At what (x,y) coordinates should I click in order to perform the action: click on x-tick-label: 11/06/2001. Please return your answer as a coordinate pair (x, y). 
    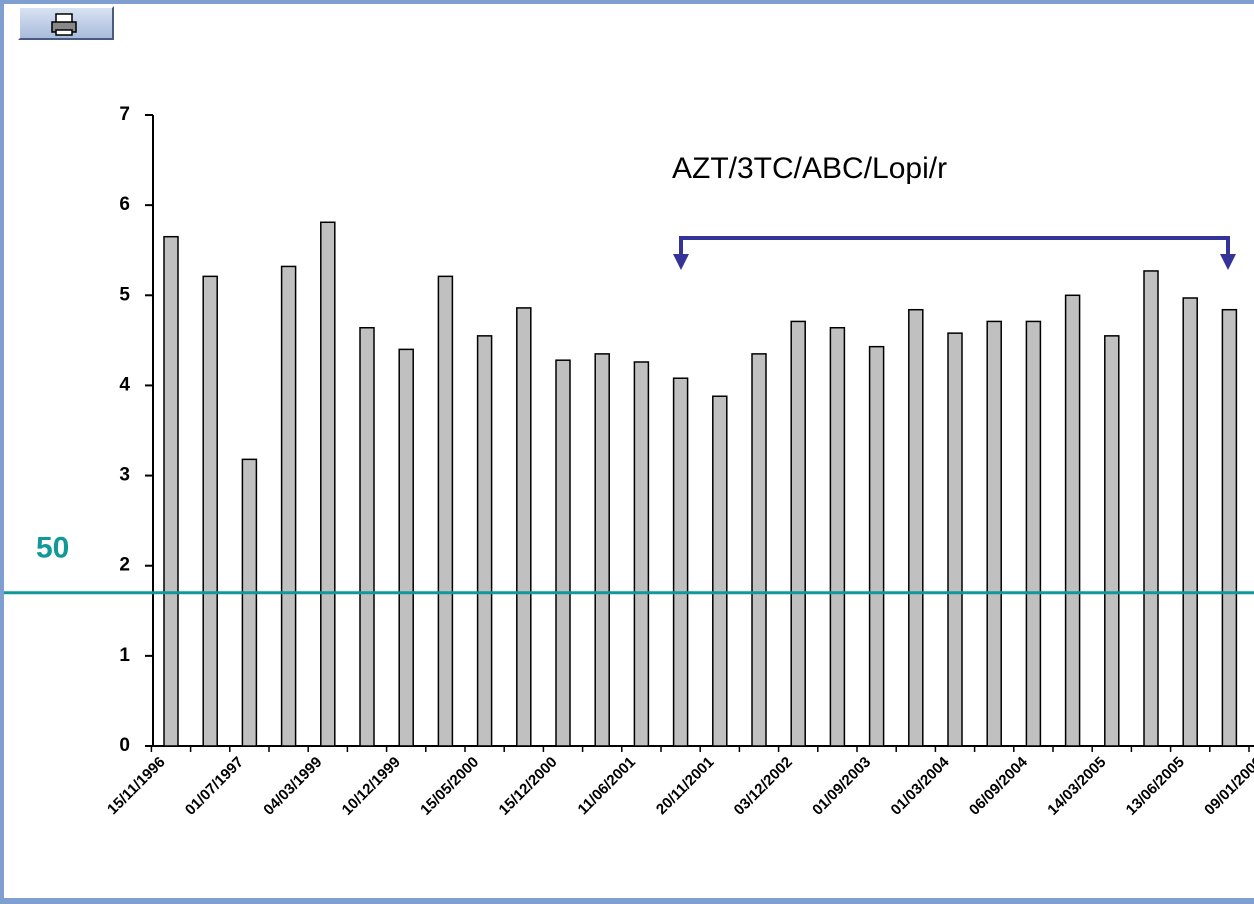
    Looking at the image, I should click on (607, 786).